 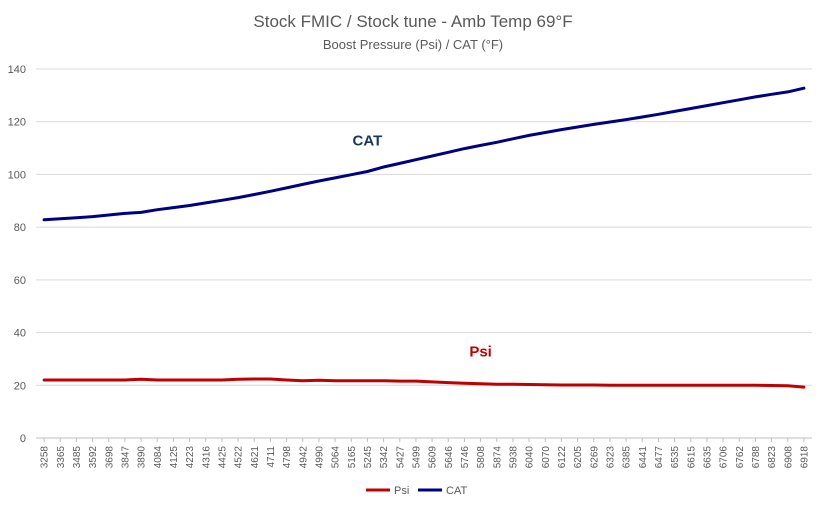 I want to click on y-tick-label: 0, so click(x=23, y=439).